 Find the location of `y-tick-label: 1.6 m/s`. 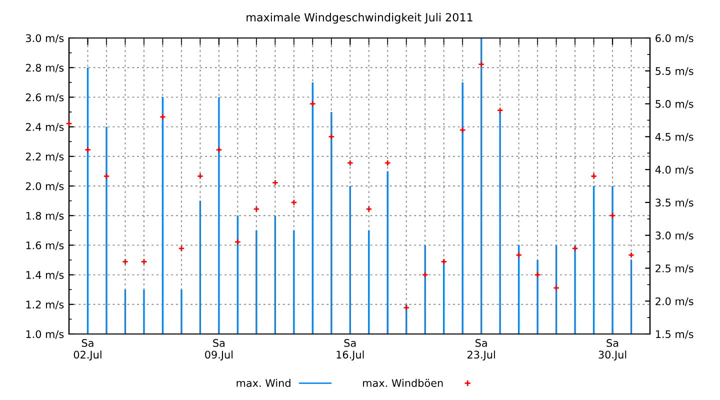

y-tick-label: 1.6 m/s is located at coordinates (45, 245).